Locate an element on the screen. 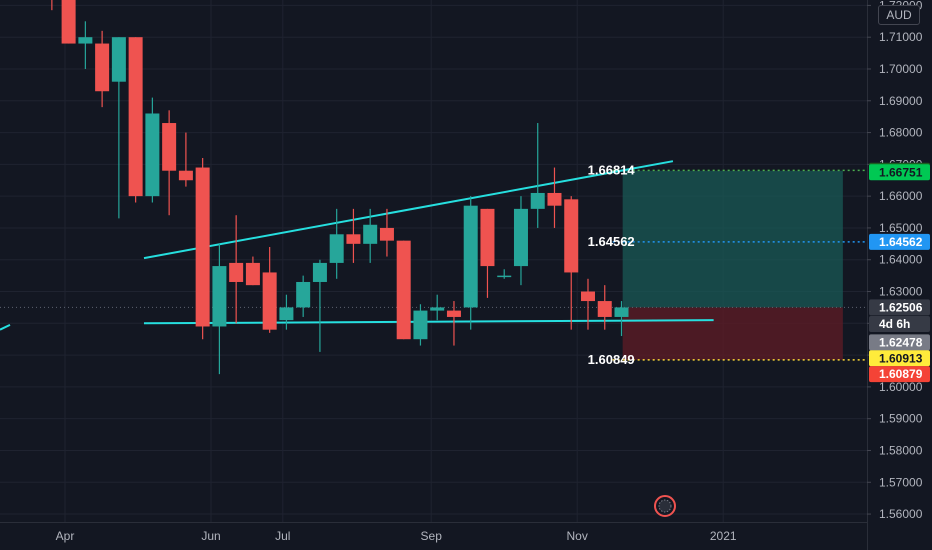  price-tag-label: 1.60913 is located at coordinates (901, 358).